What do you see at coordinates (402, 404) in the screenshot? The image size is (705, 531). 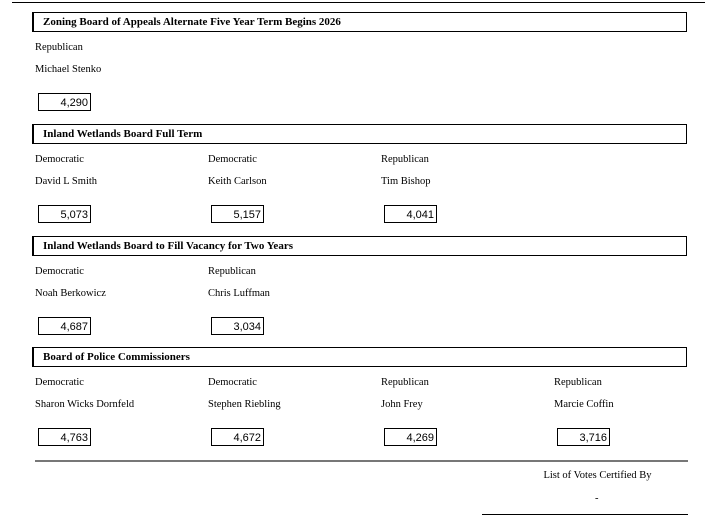 I see `candidate-name: John Frey` at bounding box center [402, 404].